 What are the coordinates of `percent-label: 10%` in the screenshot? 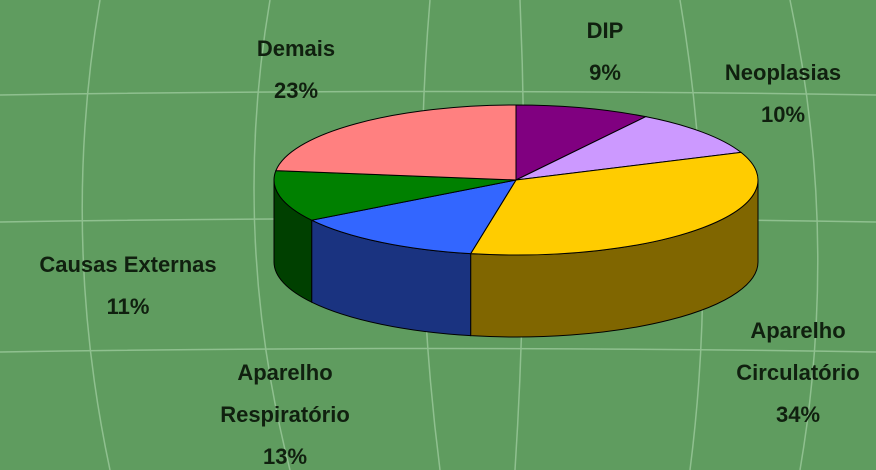 It's located at (783, 114).